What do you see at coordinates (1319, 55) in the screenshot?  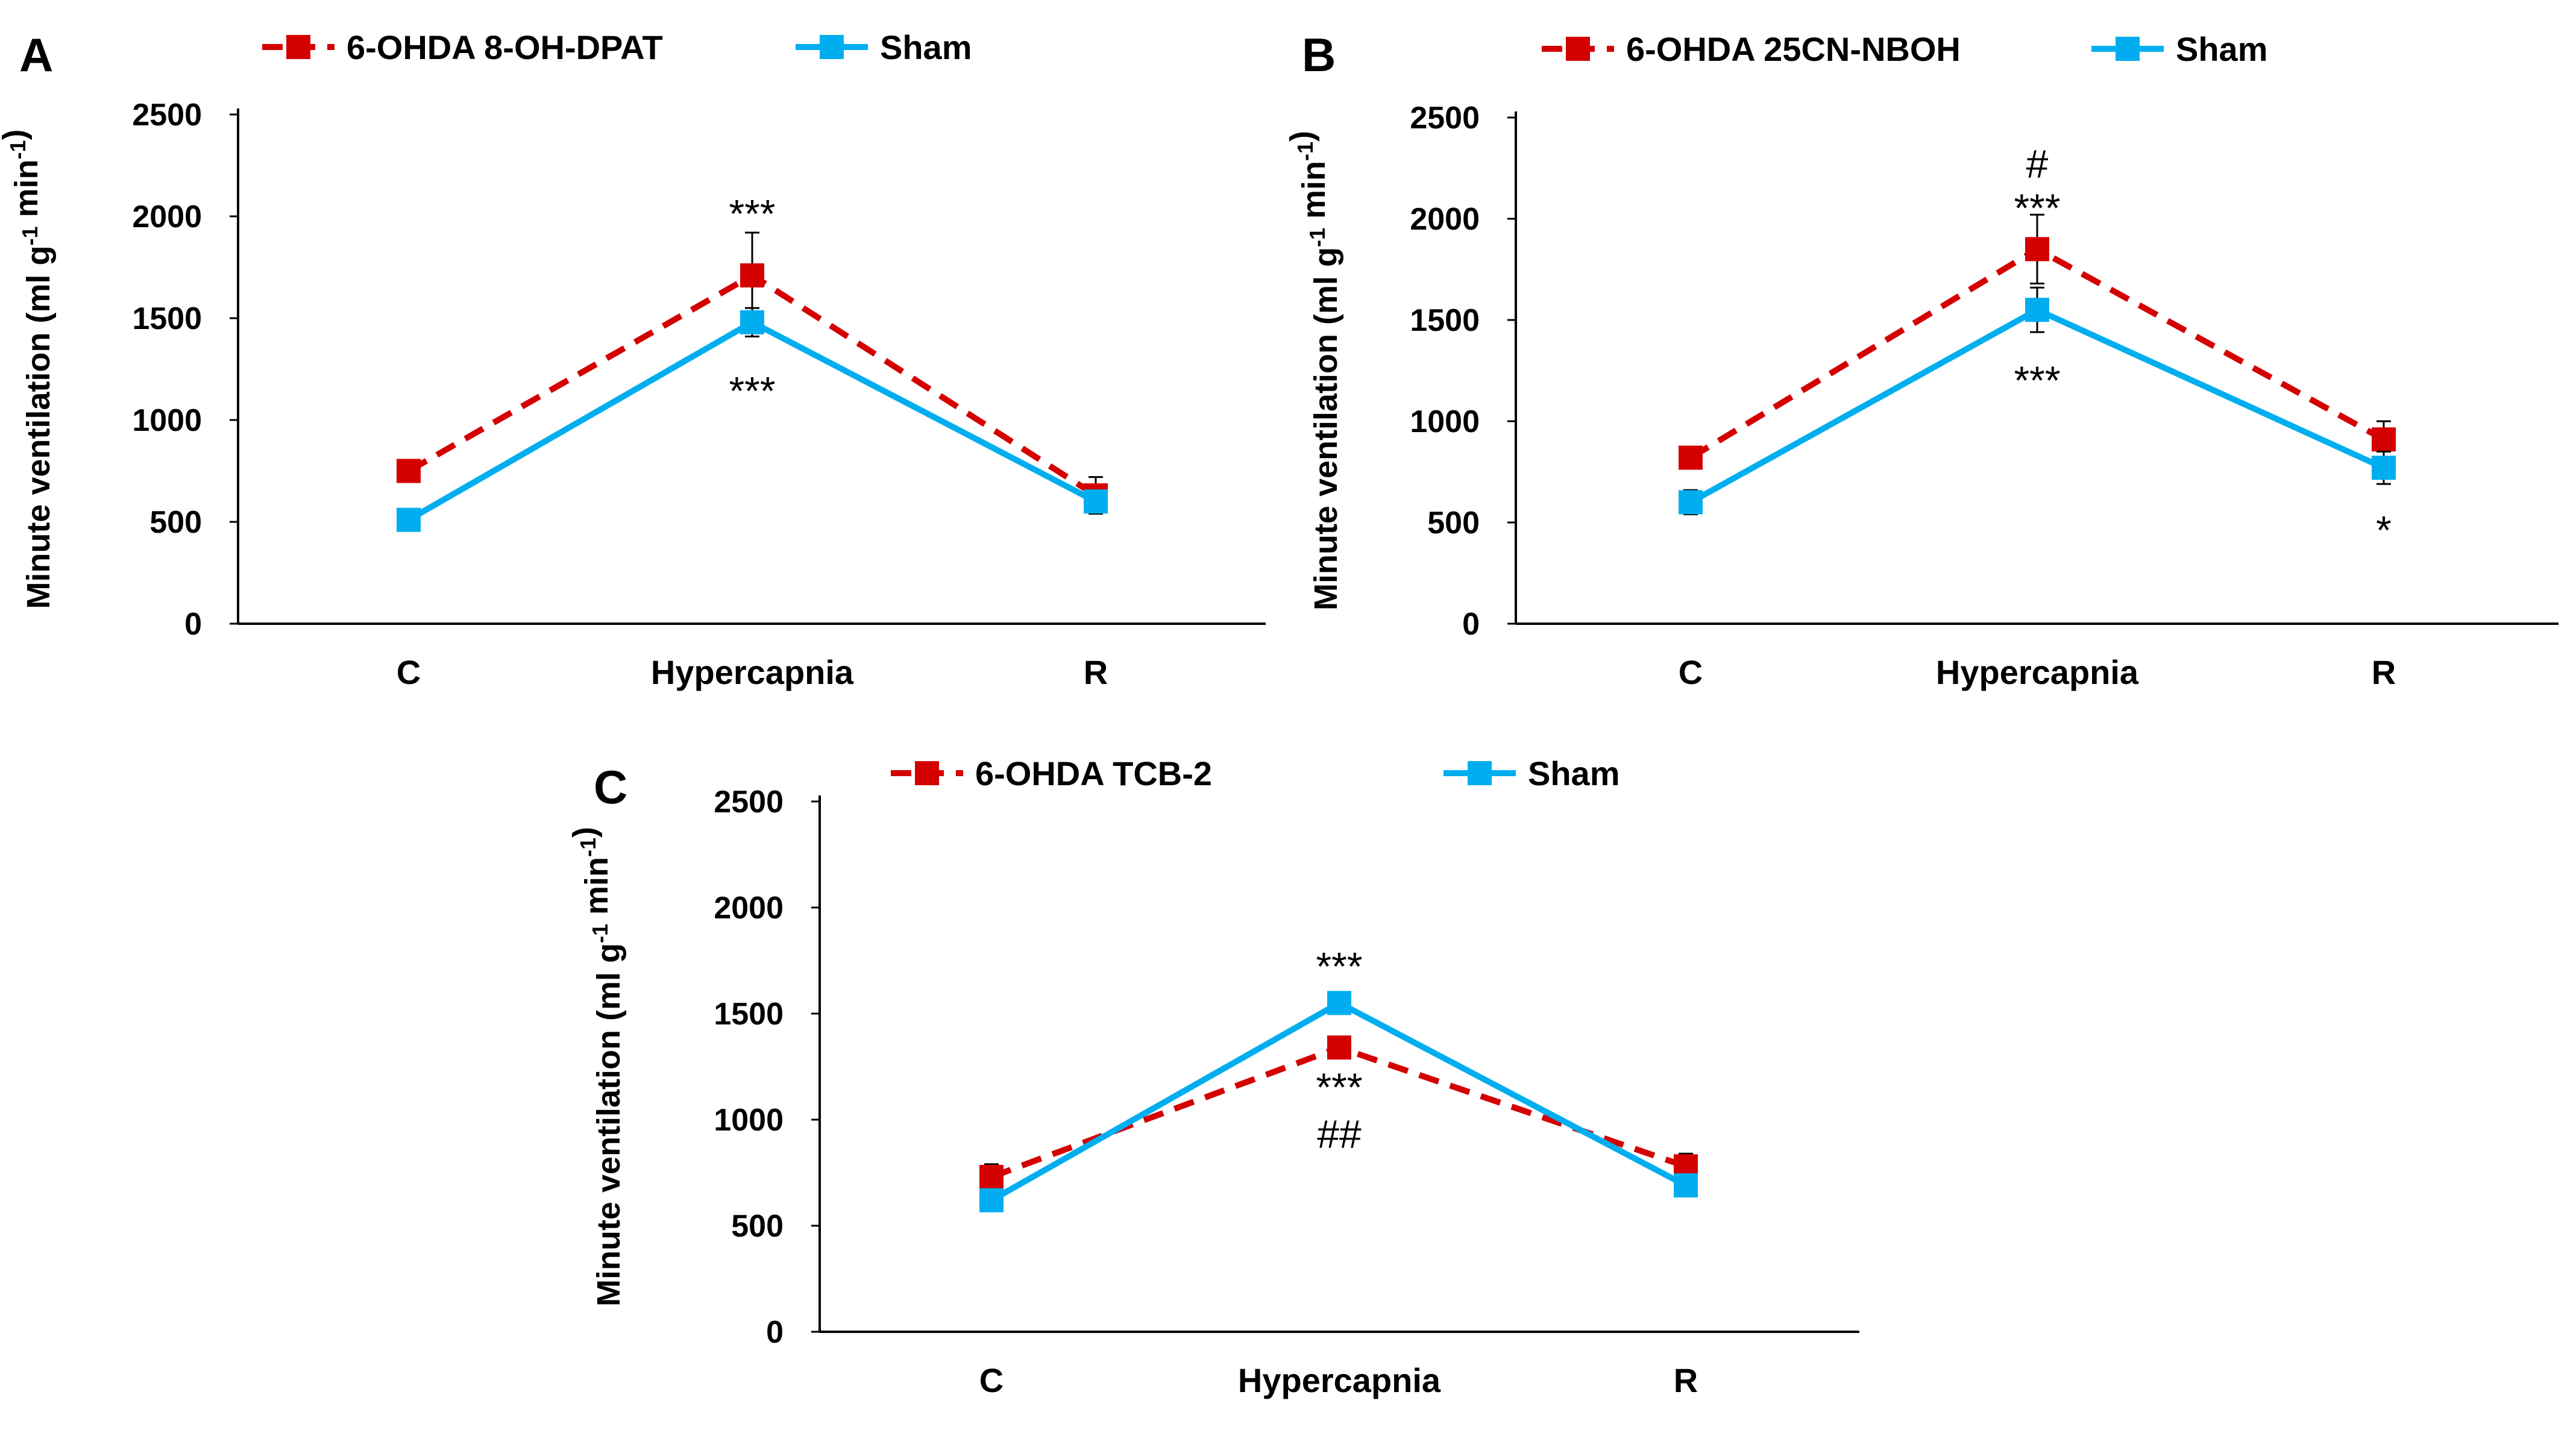 I see `panel-label: B` at bounding box center [1319, 55].